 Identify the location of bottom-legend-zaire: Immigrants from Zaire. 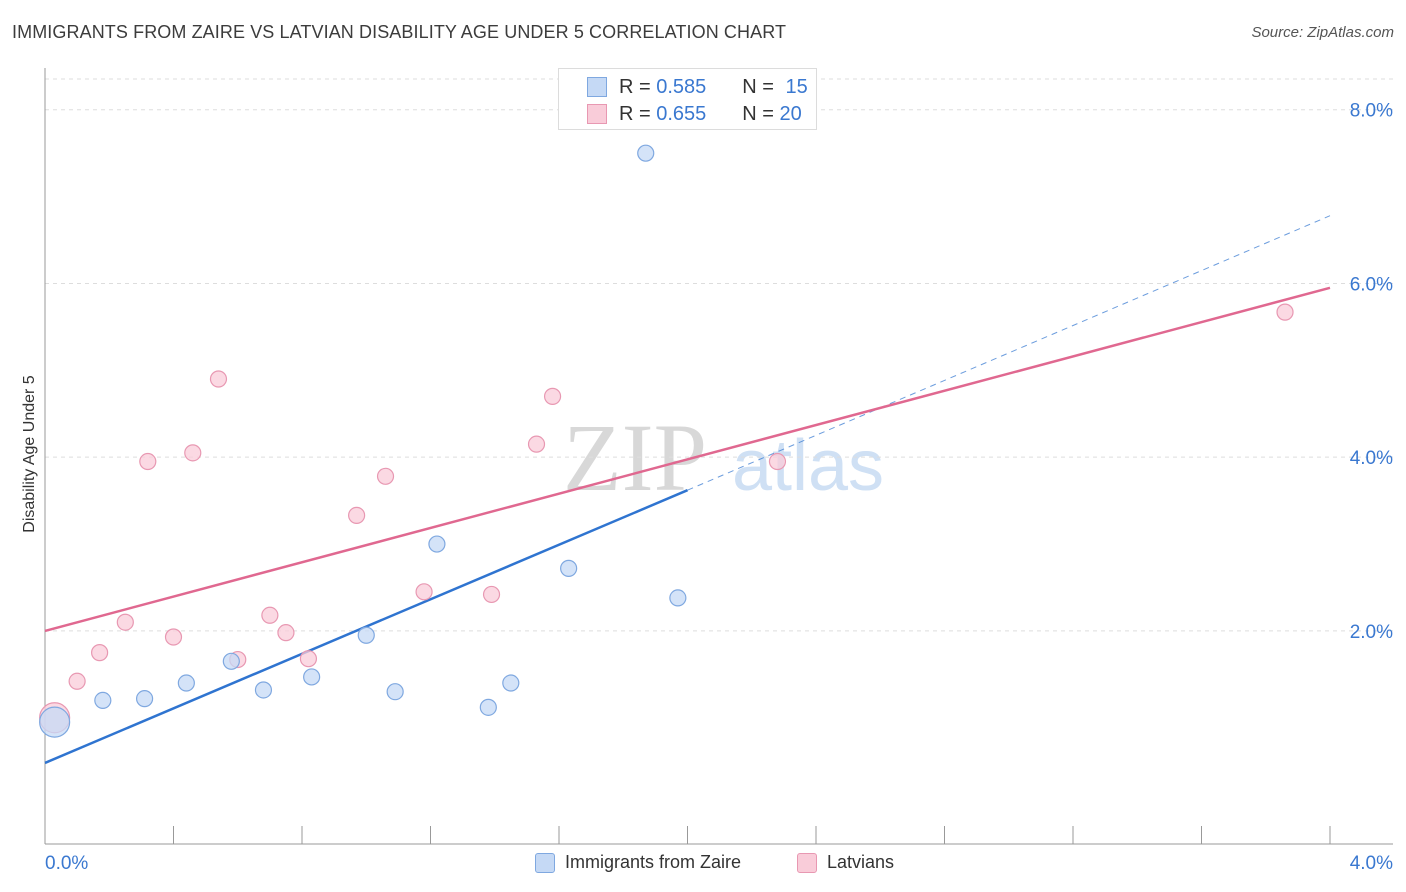
(638, 862).